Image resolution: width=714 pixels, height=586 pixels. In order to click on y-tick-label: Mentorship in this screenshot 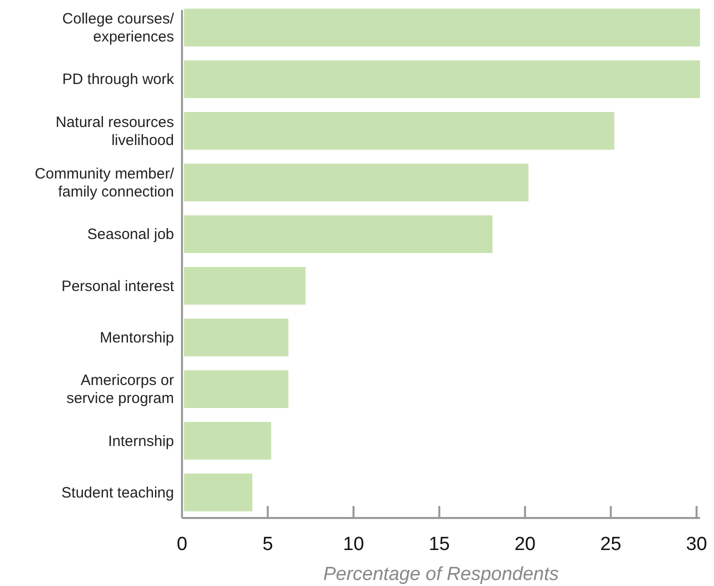, I will do `click(137, 337)`.